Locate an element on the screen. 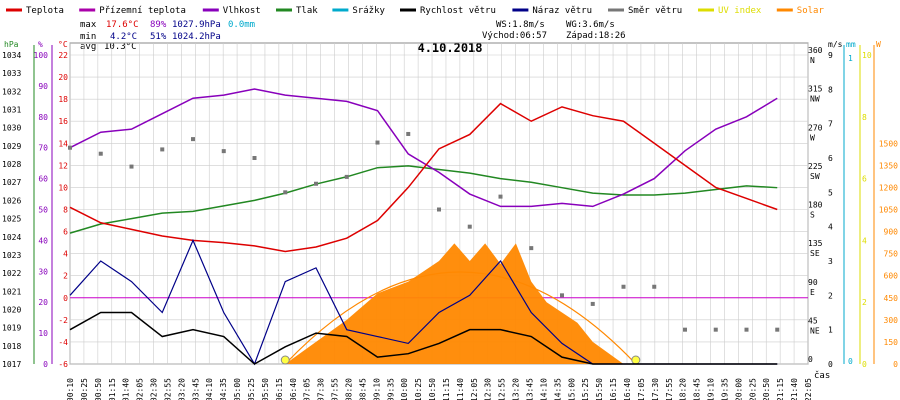  wind-dir-tick: 90 is located at coordinates (813, 282).